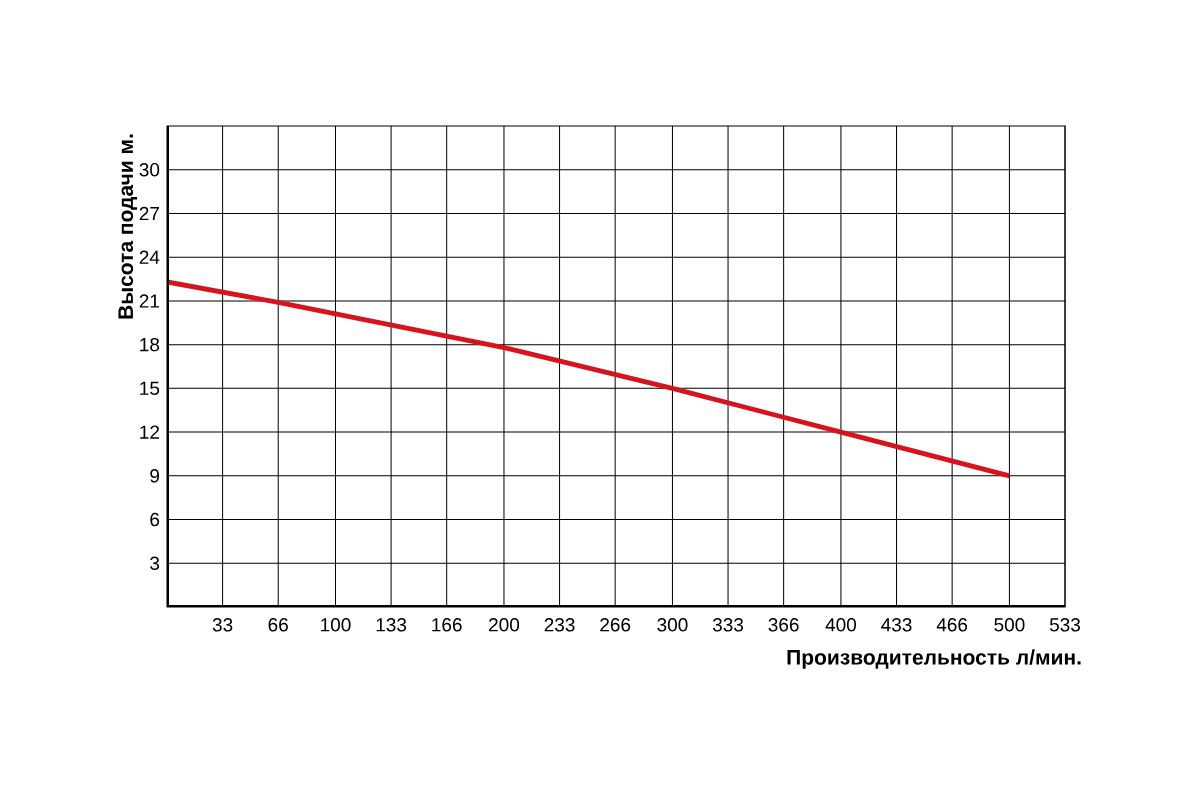  I want to click on x-tick-label: 266, so click(615, 625).